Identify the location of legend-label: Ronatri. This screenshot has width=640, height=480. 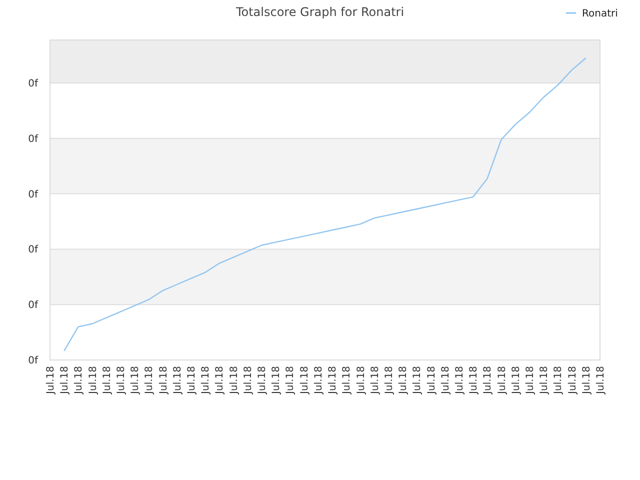
(600, 14).